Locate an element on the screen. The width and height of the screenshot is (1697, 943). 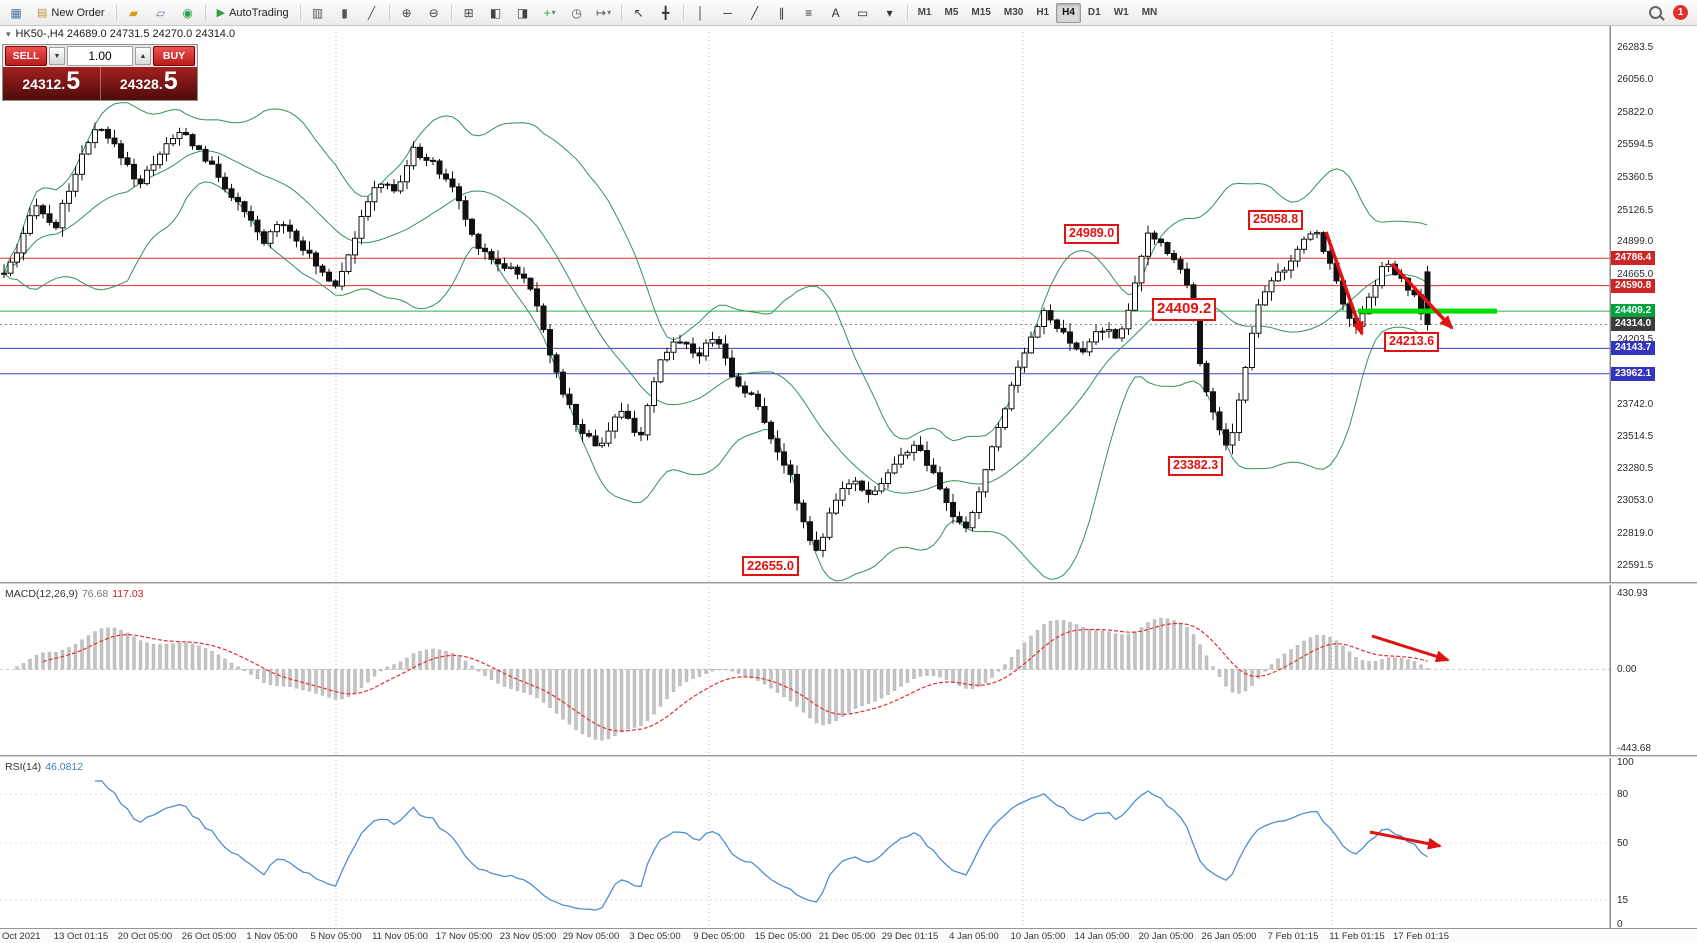
price-label-25058: 25058.8 is located at coordinates (1276, 220).